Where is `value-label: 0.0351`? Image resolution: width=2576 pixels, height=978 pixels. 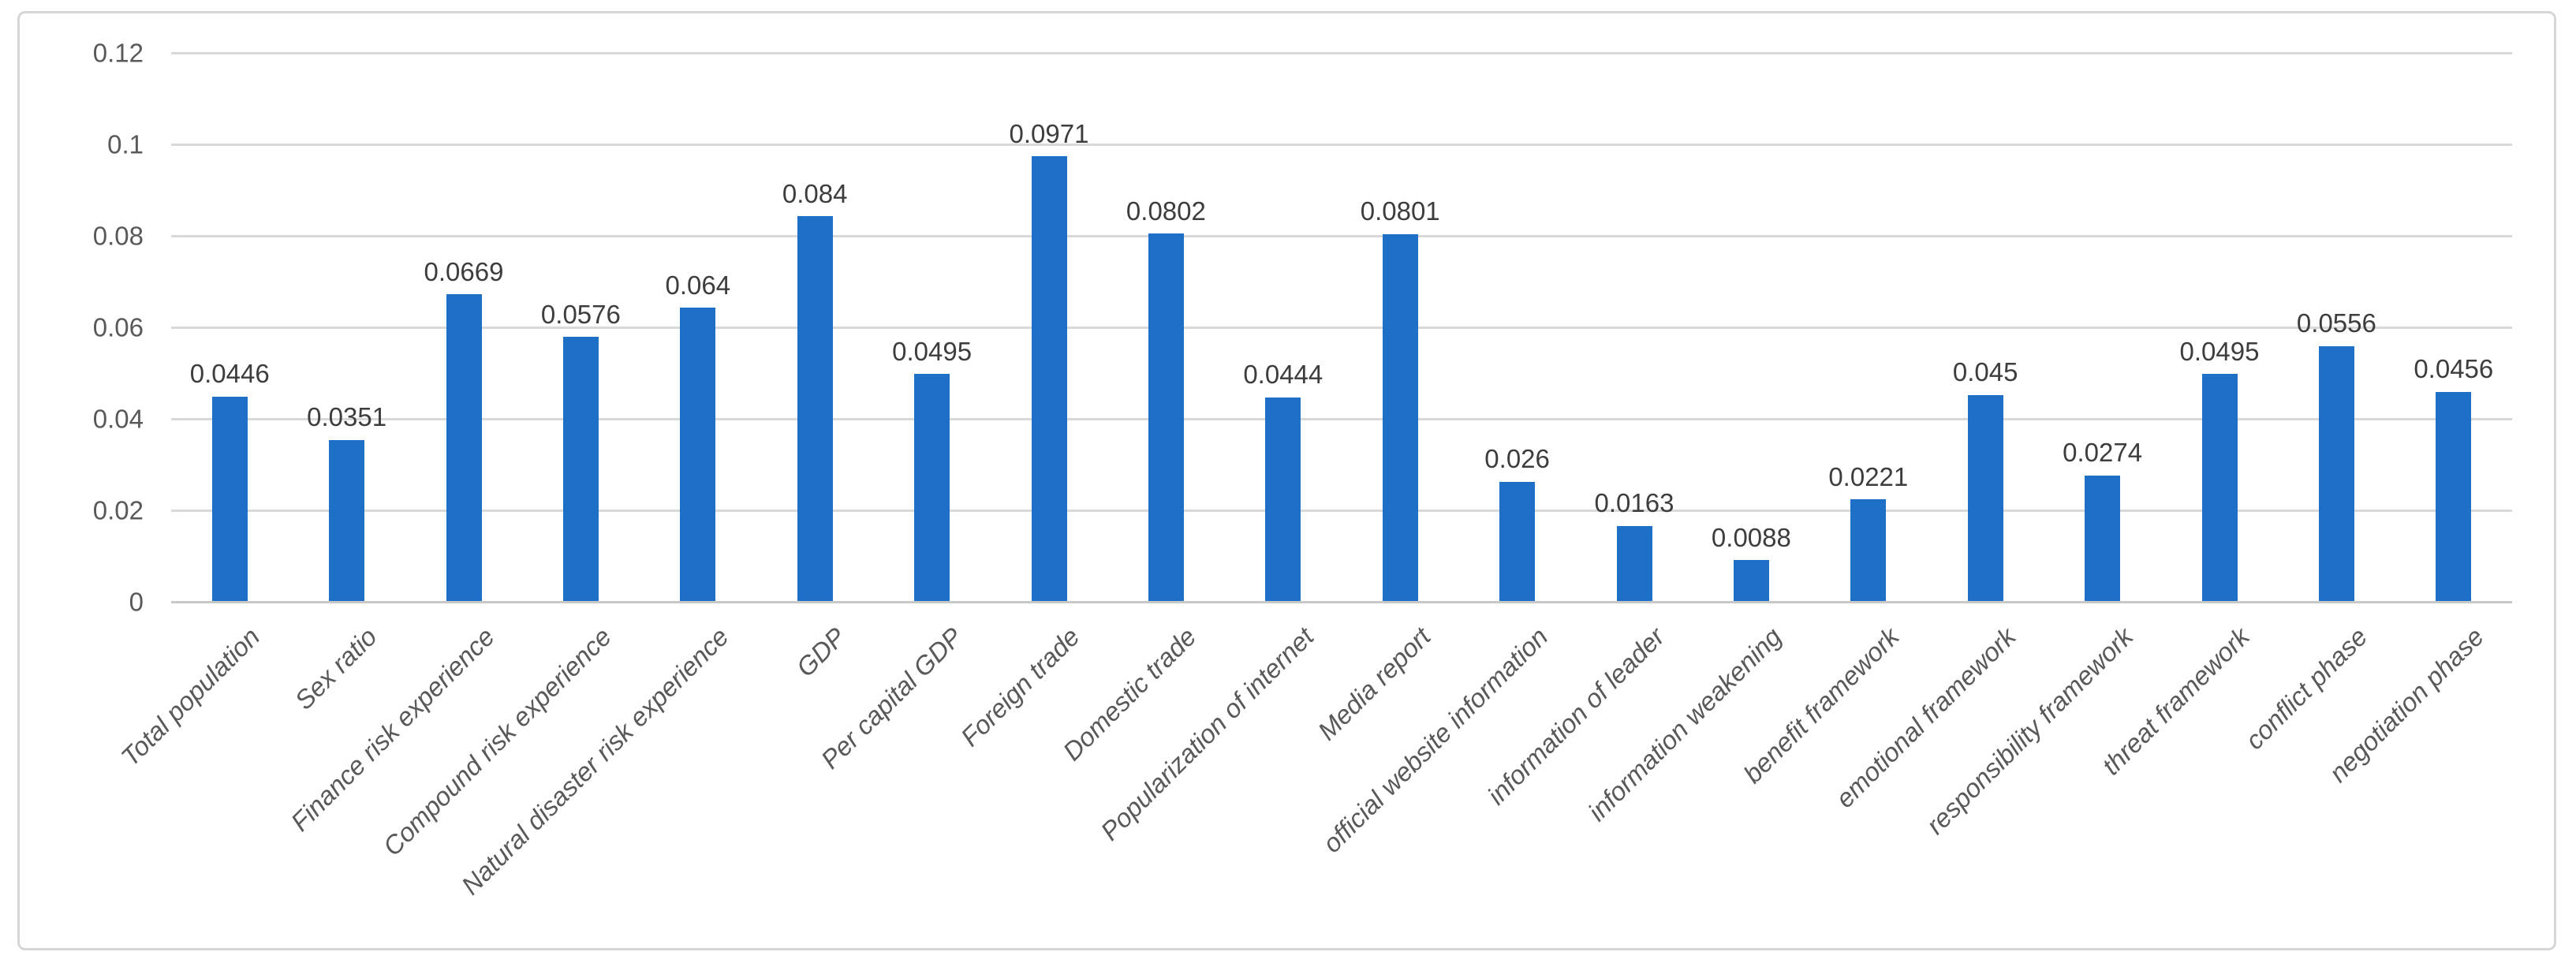 value-label: 0.0351 is located at coordinates (347, 417).